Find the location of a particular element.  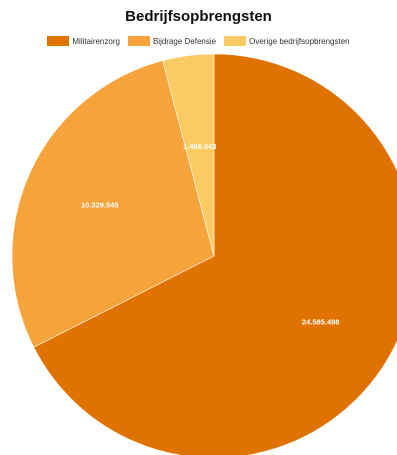

legend-item-bijdrage-defensie: Bijdrage Defensie is located at coordinates (172, 41).